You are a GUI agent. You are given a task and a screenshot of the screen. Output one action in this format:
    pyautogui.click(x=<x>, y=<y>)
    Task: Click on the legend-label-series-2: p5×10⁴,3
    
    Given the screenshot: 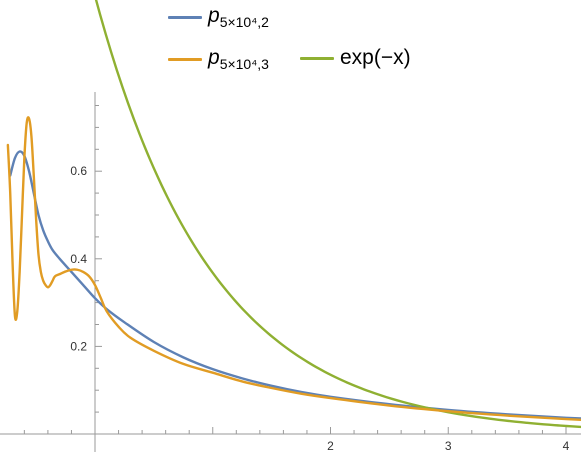 What is the action you would take?
    pyautogui.click(x=238, y=59)
    